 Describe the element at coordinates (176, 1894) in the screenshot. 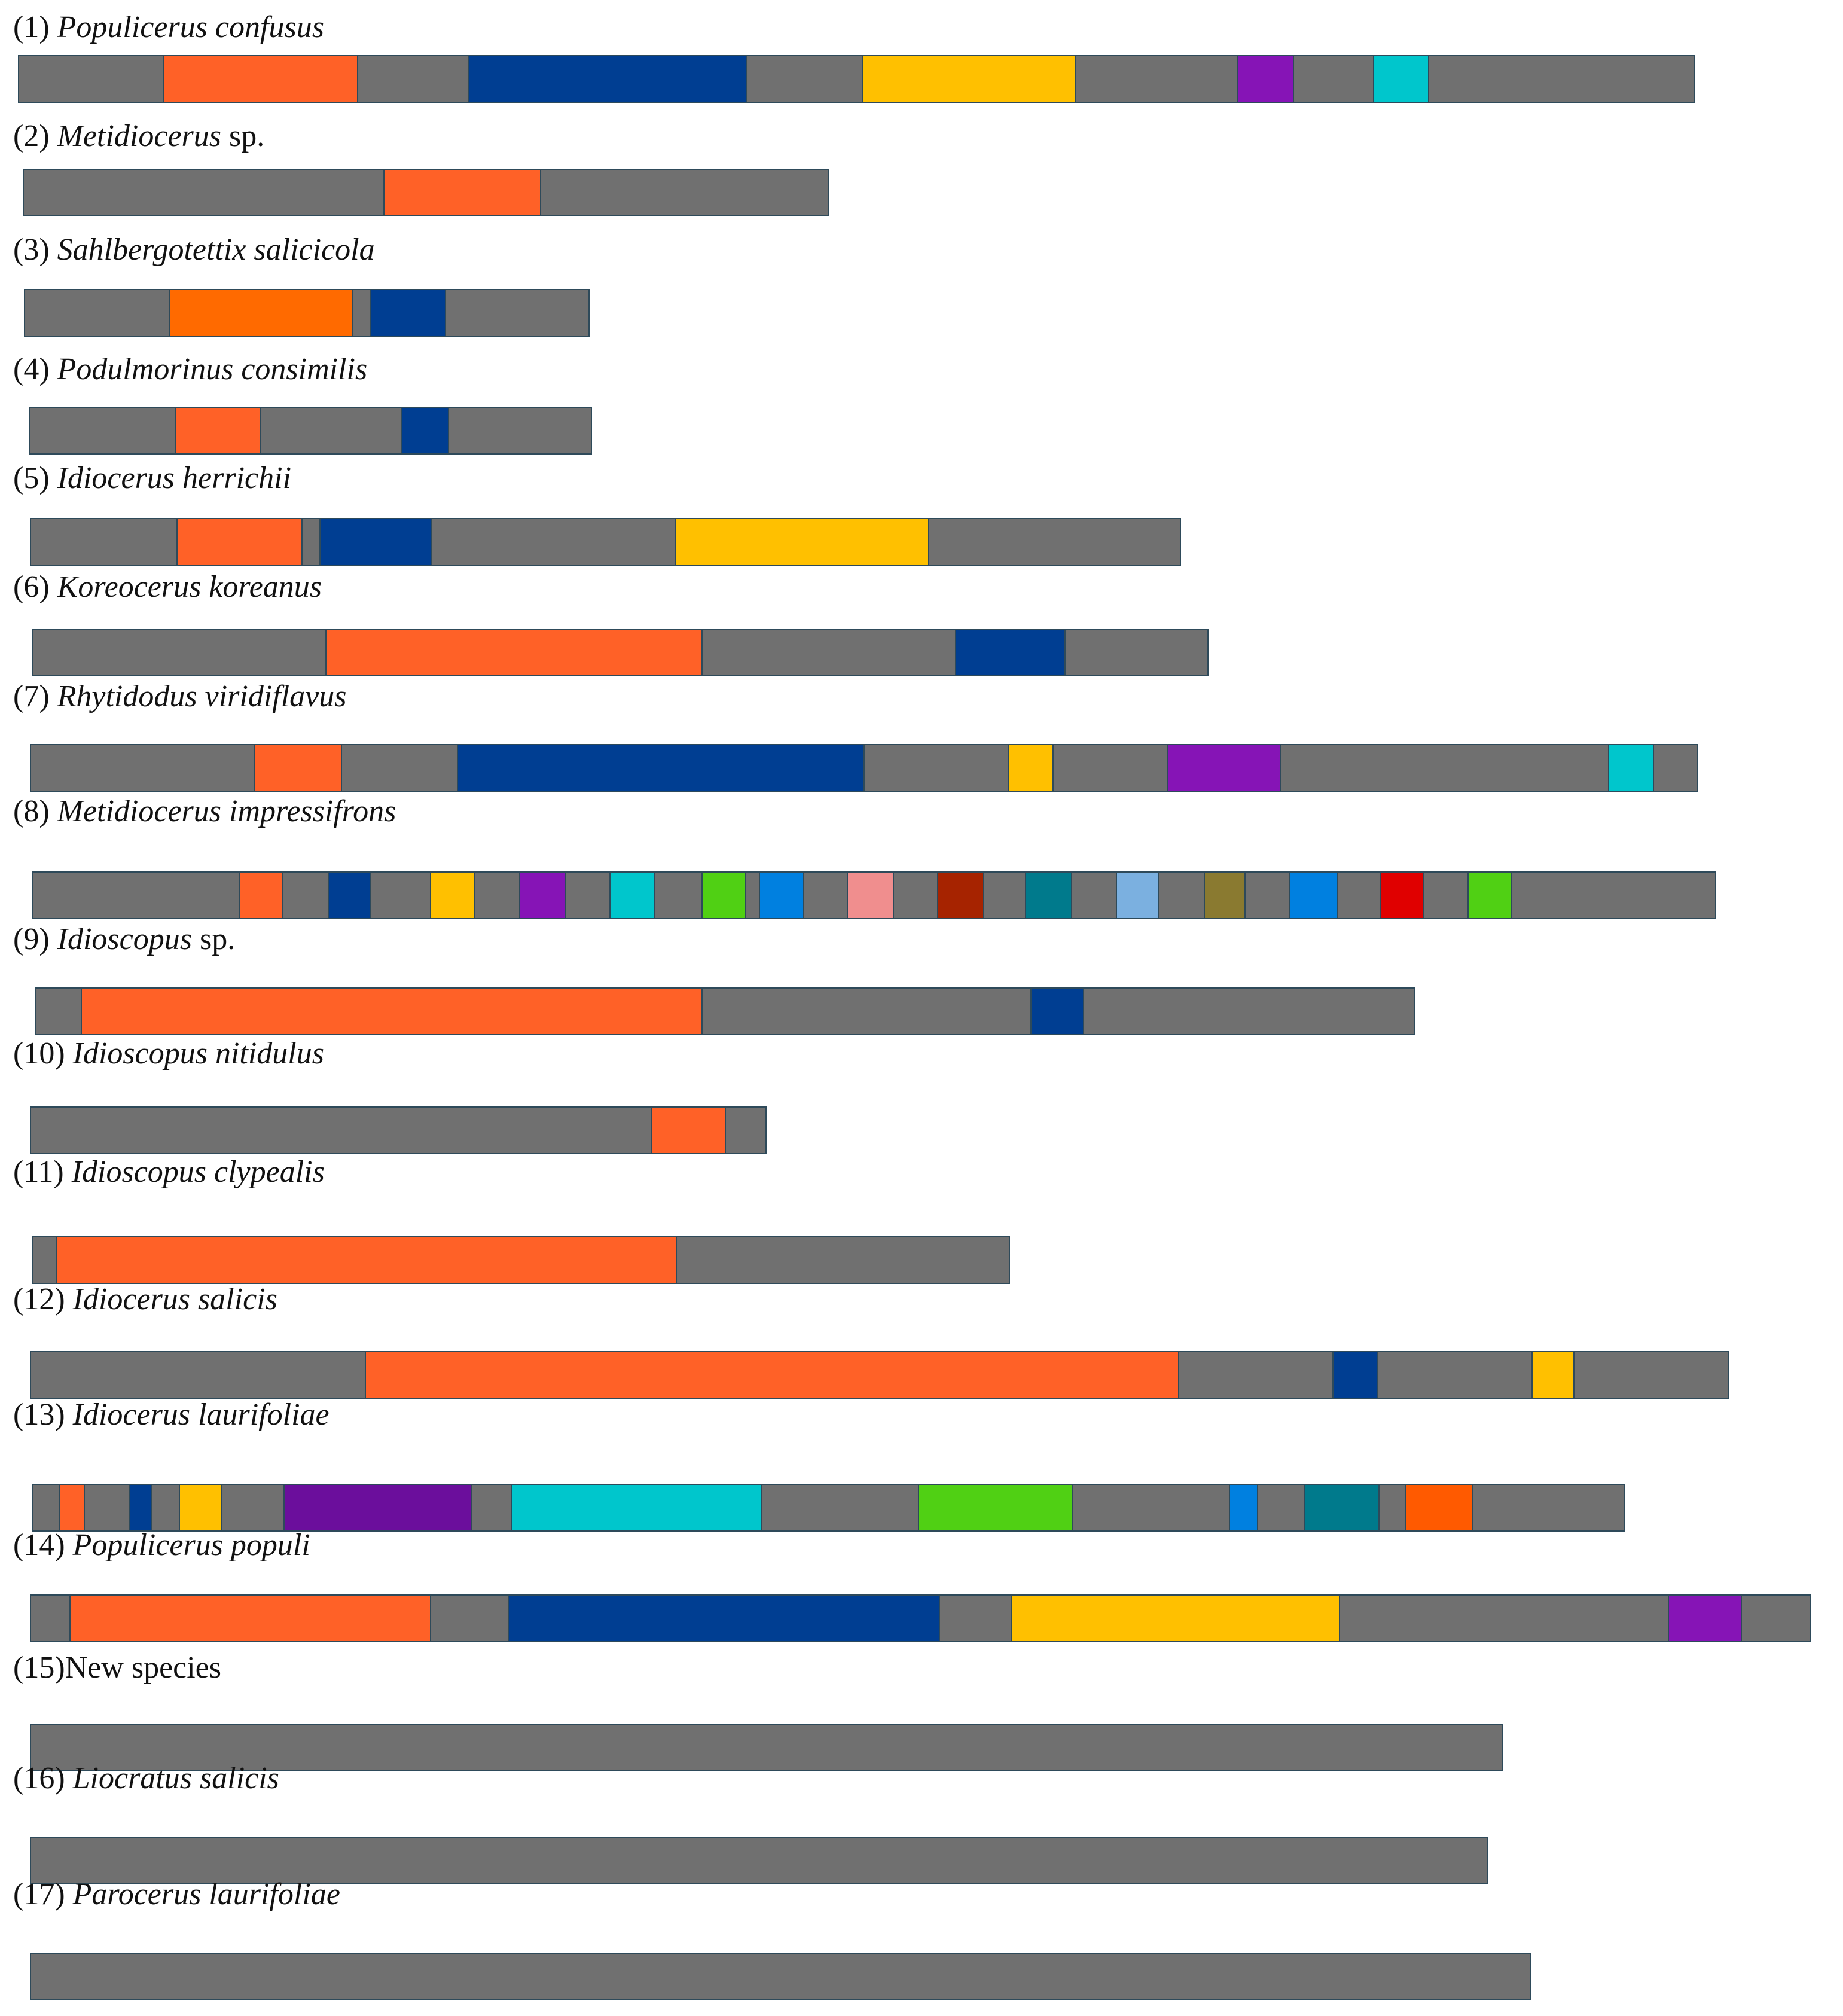

I see `species-label-17: (17) Parocerus laurifoliae` at that location.